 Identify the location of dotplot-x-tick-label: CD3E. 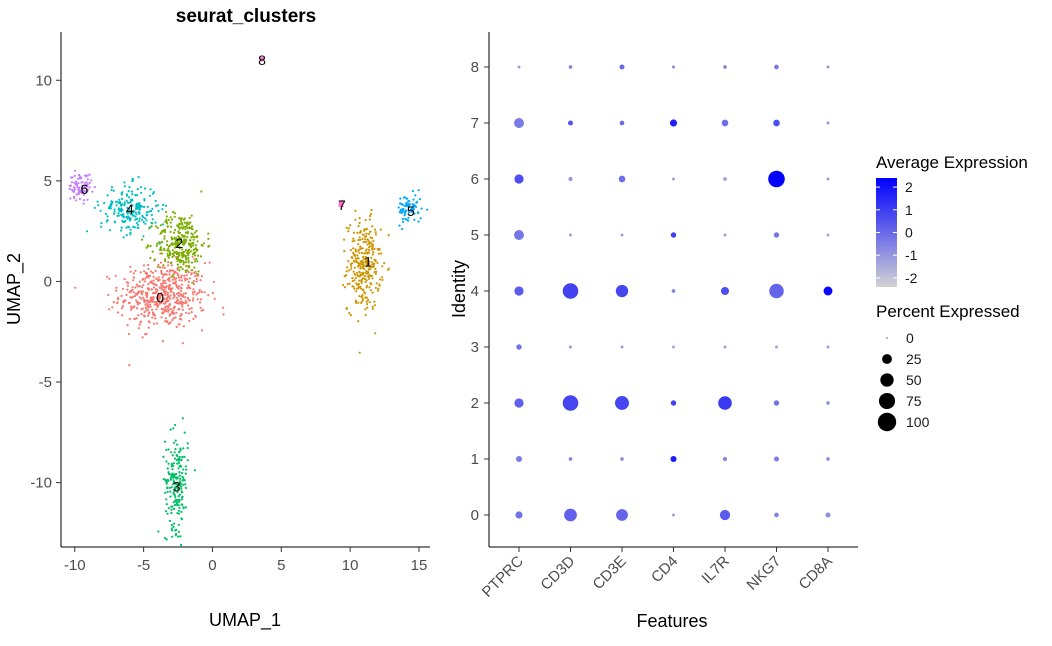
(610, 573).